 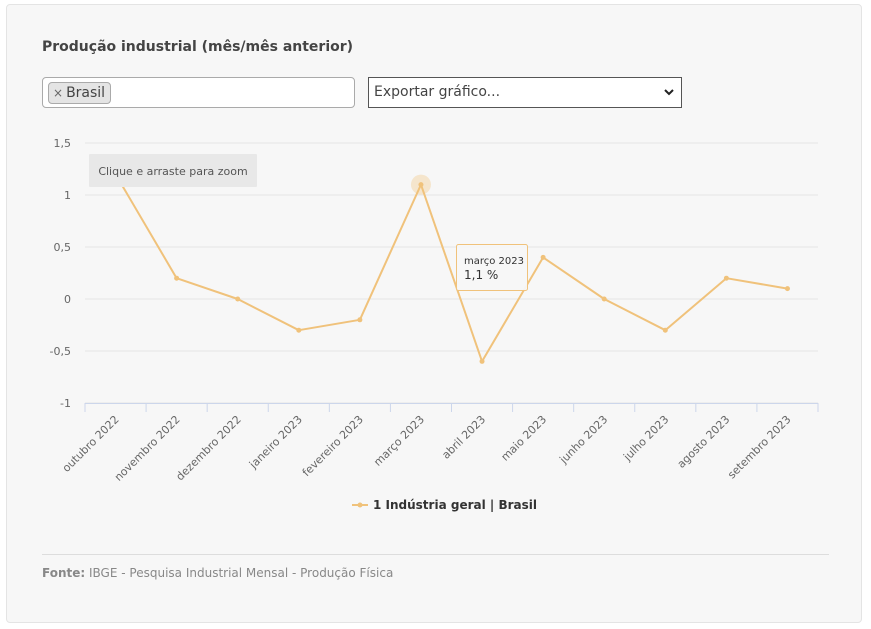 I want to click on zoom-hint-text: Clique e arraste para zoom, so click(x=172, y=171).